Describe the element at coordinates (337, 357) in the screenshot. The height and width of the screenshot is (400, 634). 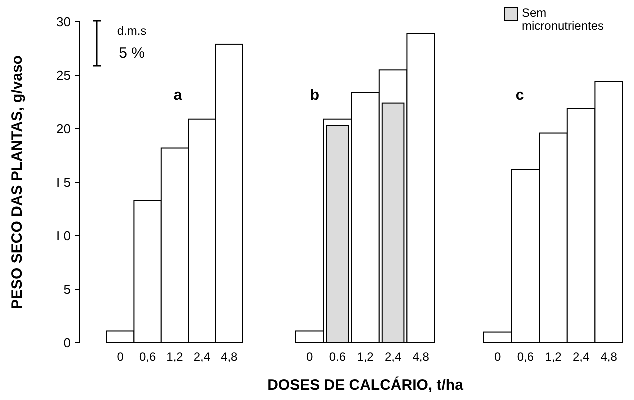
I see `x-tick-label: 0.6` at that location.